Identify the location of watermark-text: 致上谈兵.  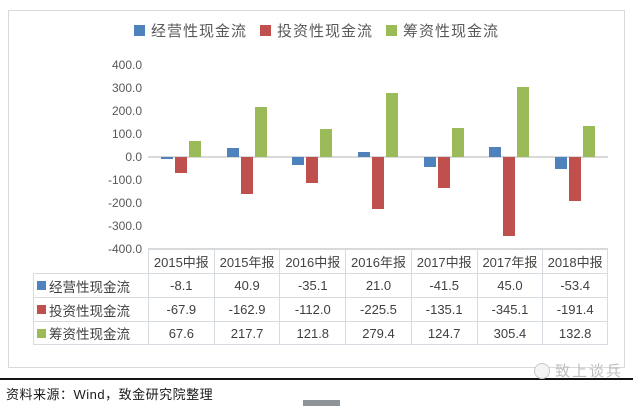
(588, 371).